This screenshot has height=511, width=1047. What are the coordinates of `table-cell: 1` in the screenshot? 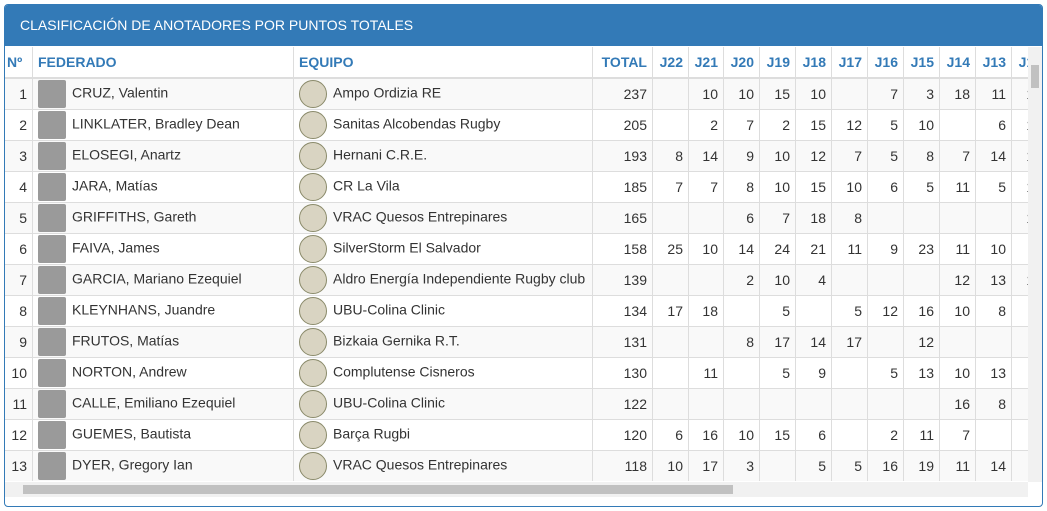 It's located at (19, 93).